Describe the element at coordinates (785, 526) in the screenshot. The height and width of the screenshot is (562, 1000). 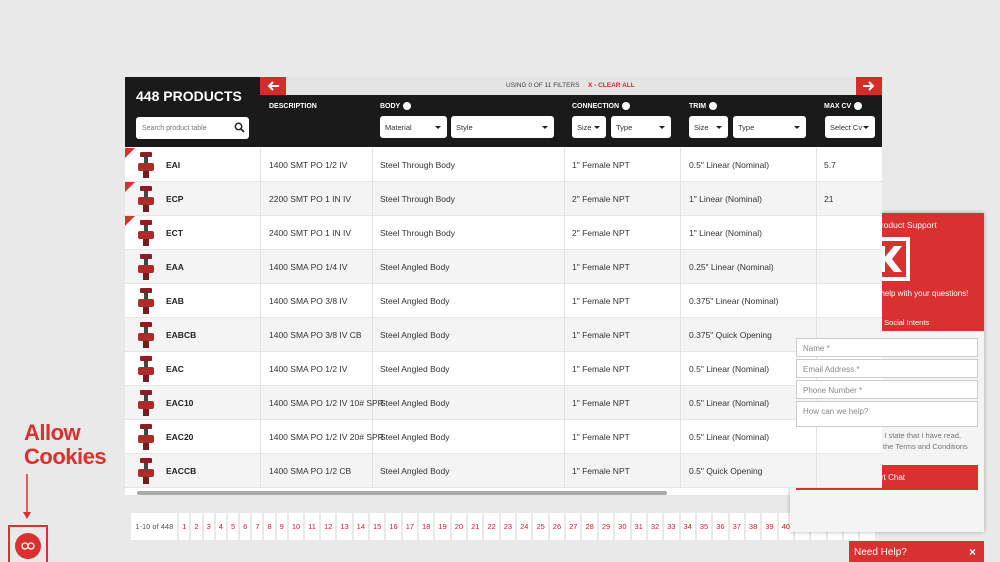
I see `page-link: 40` at that location.